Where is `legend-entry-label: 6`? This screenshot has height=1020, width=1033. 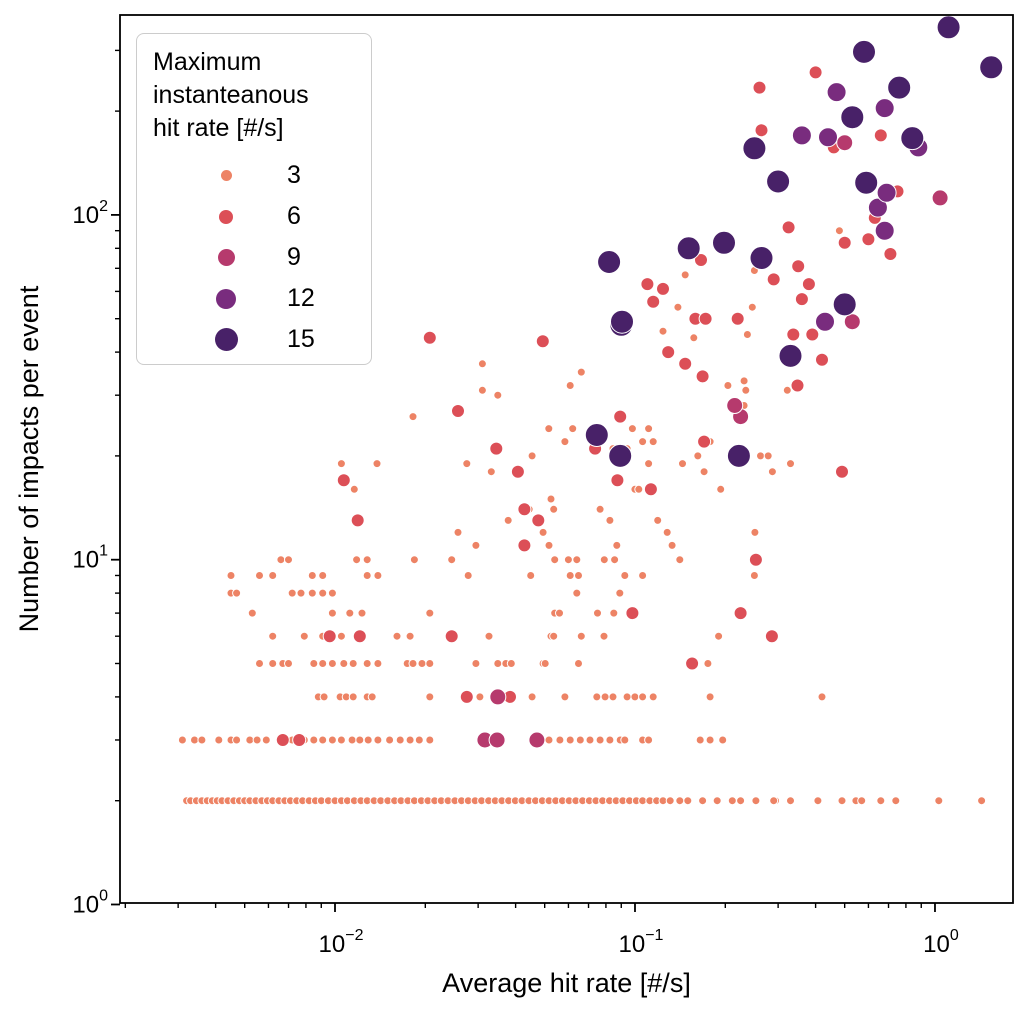
legend-entry-label: 6 is located at coordinates (294, 216).